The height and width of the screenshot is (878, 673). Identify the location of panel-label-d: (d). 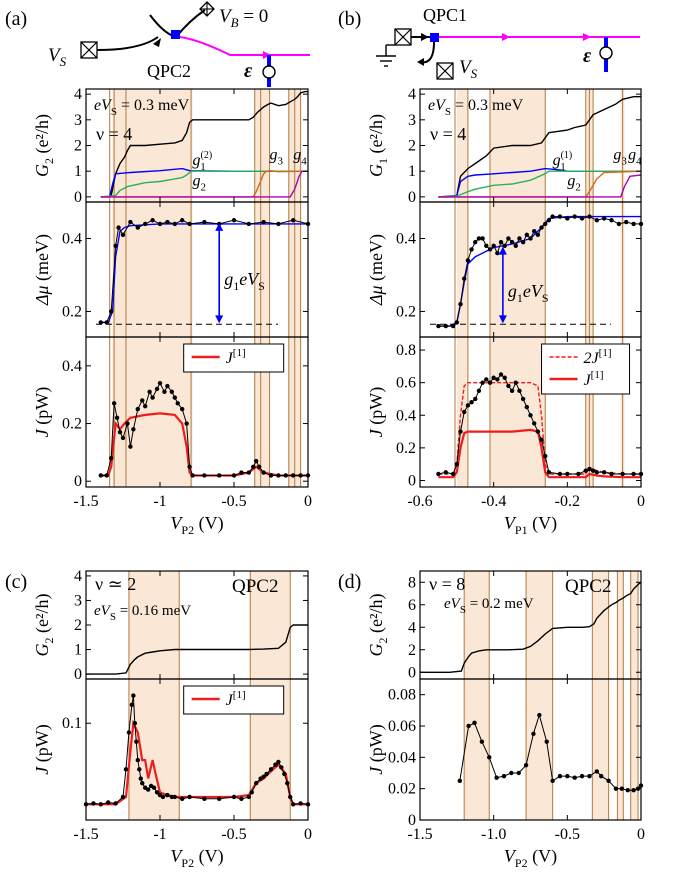
(349, 582).